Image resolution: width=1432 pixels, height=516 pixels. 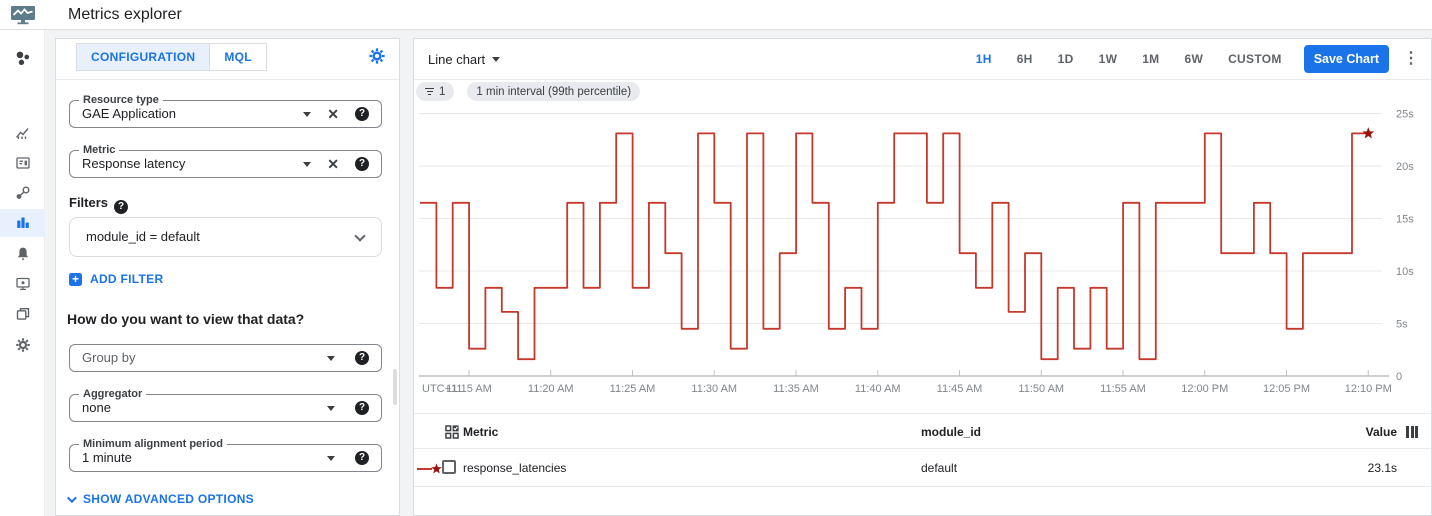 I want to click on nav-item-alerting, so click(x=22, y=254).